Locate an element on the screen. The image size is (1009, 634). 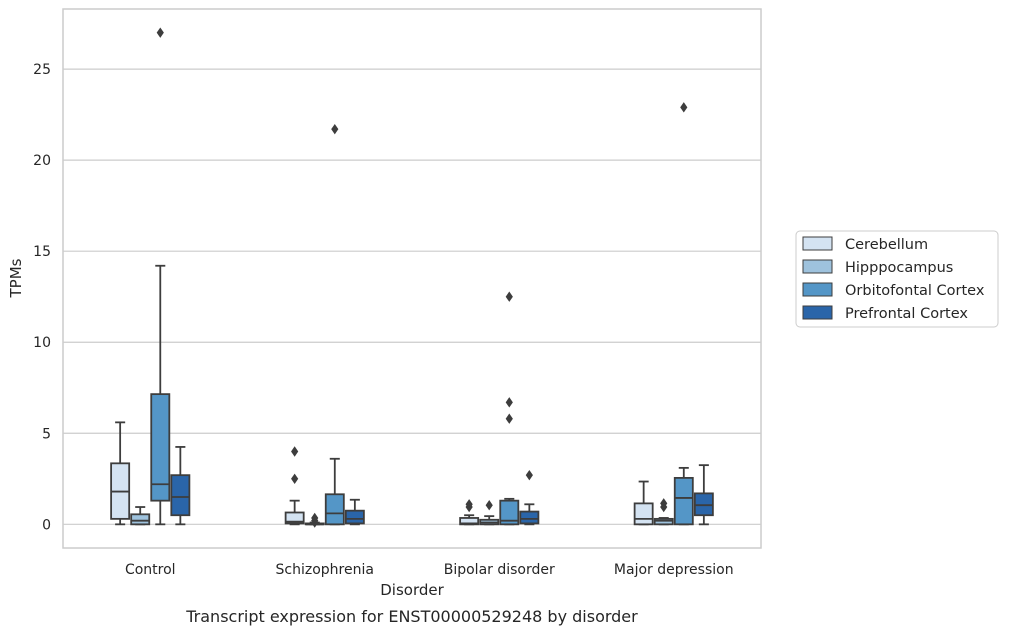
x-tick-label: Schizophrenia is located at coordinates (325, 570).